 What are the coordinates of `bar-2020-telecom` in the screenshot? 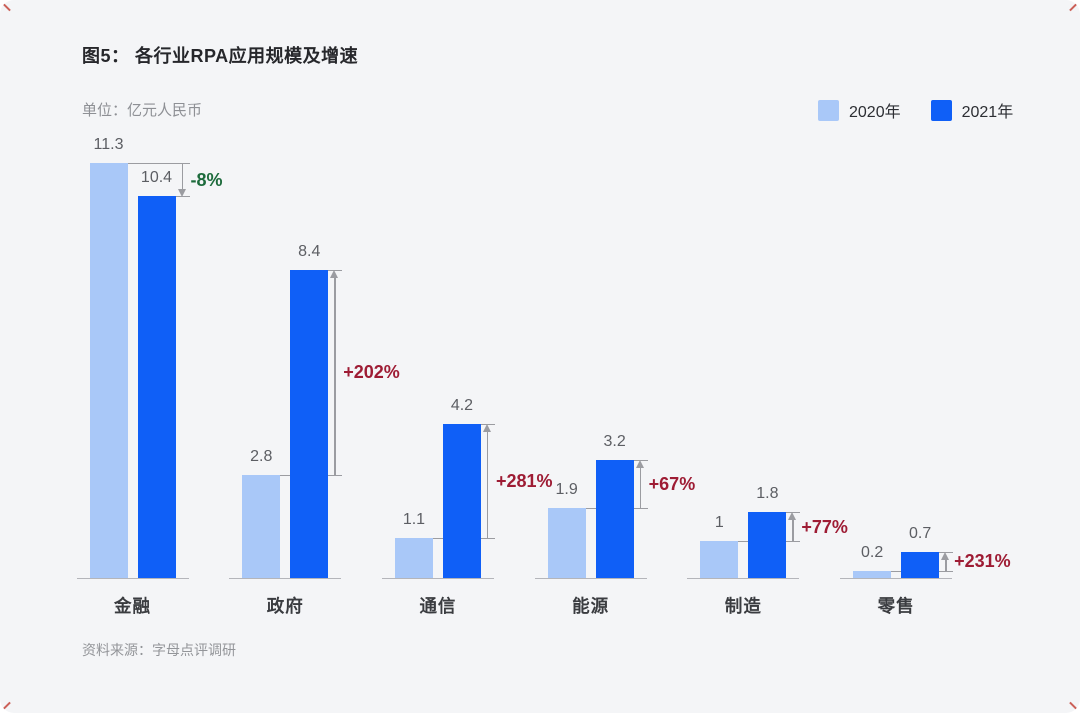 It's located at (413, 557).